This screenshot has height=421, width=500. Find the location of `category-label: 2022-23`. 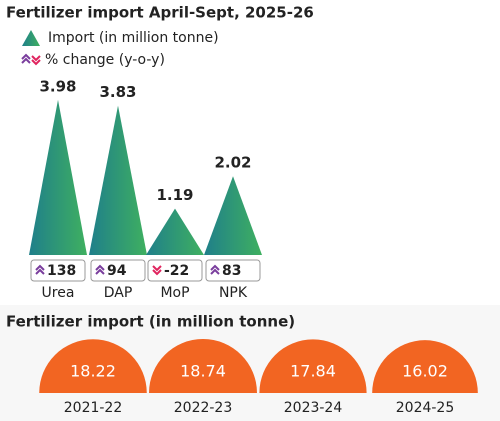

category-label: 2022-23 is located at coordinates (203, 408).